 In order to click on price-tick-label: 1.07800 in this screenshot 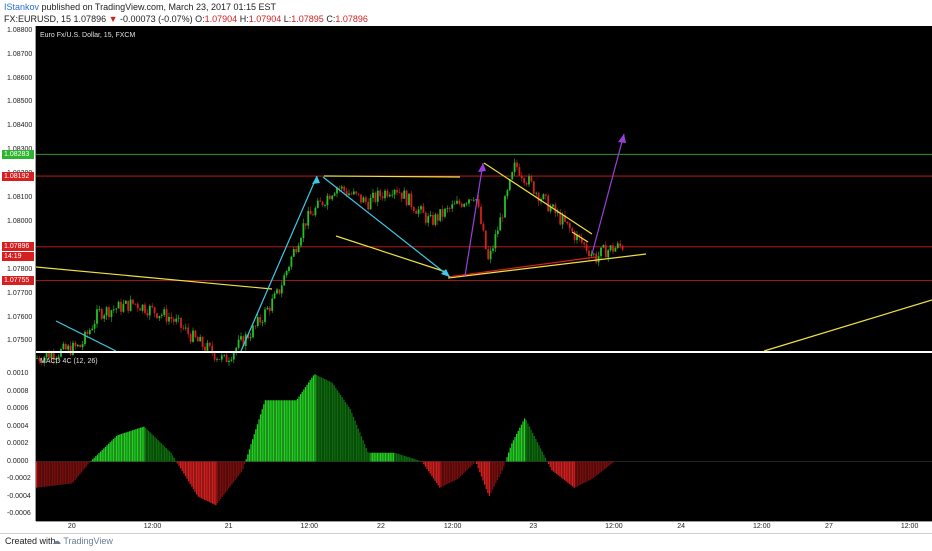, I will do `click(20, 269)`.